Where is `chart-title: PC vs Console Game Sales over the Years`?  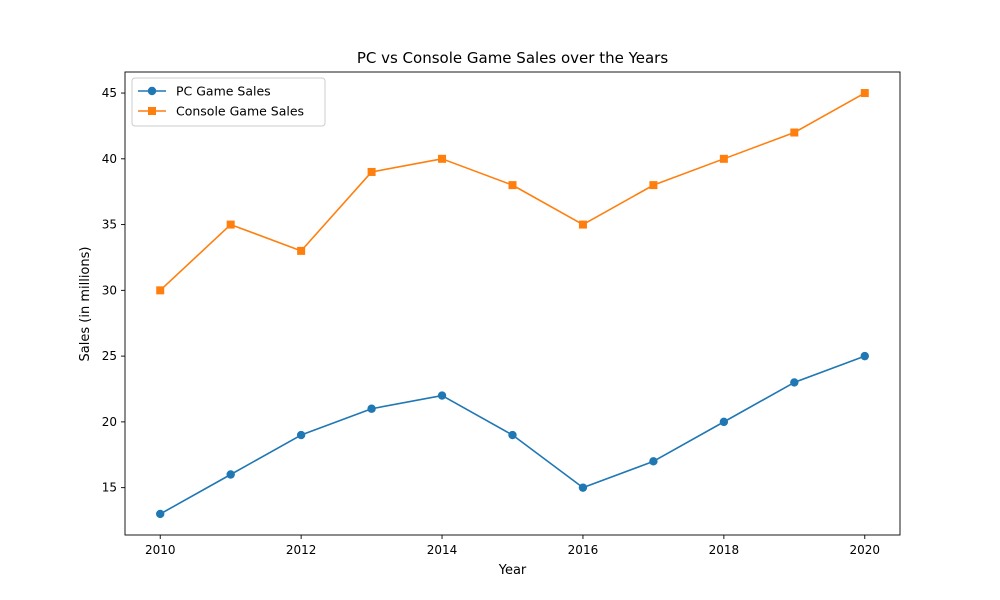
chart-title: PC vs Console Game Sales over the Years is located at coordinates (513, 58).